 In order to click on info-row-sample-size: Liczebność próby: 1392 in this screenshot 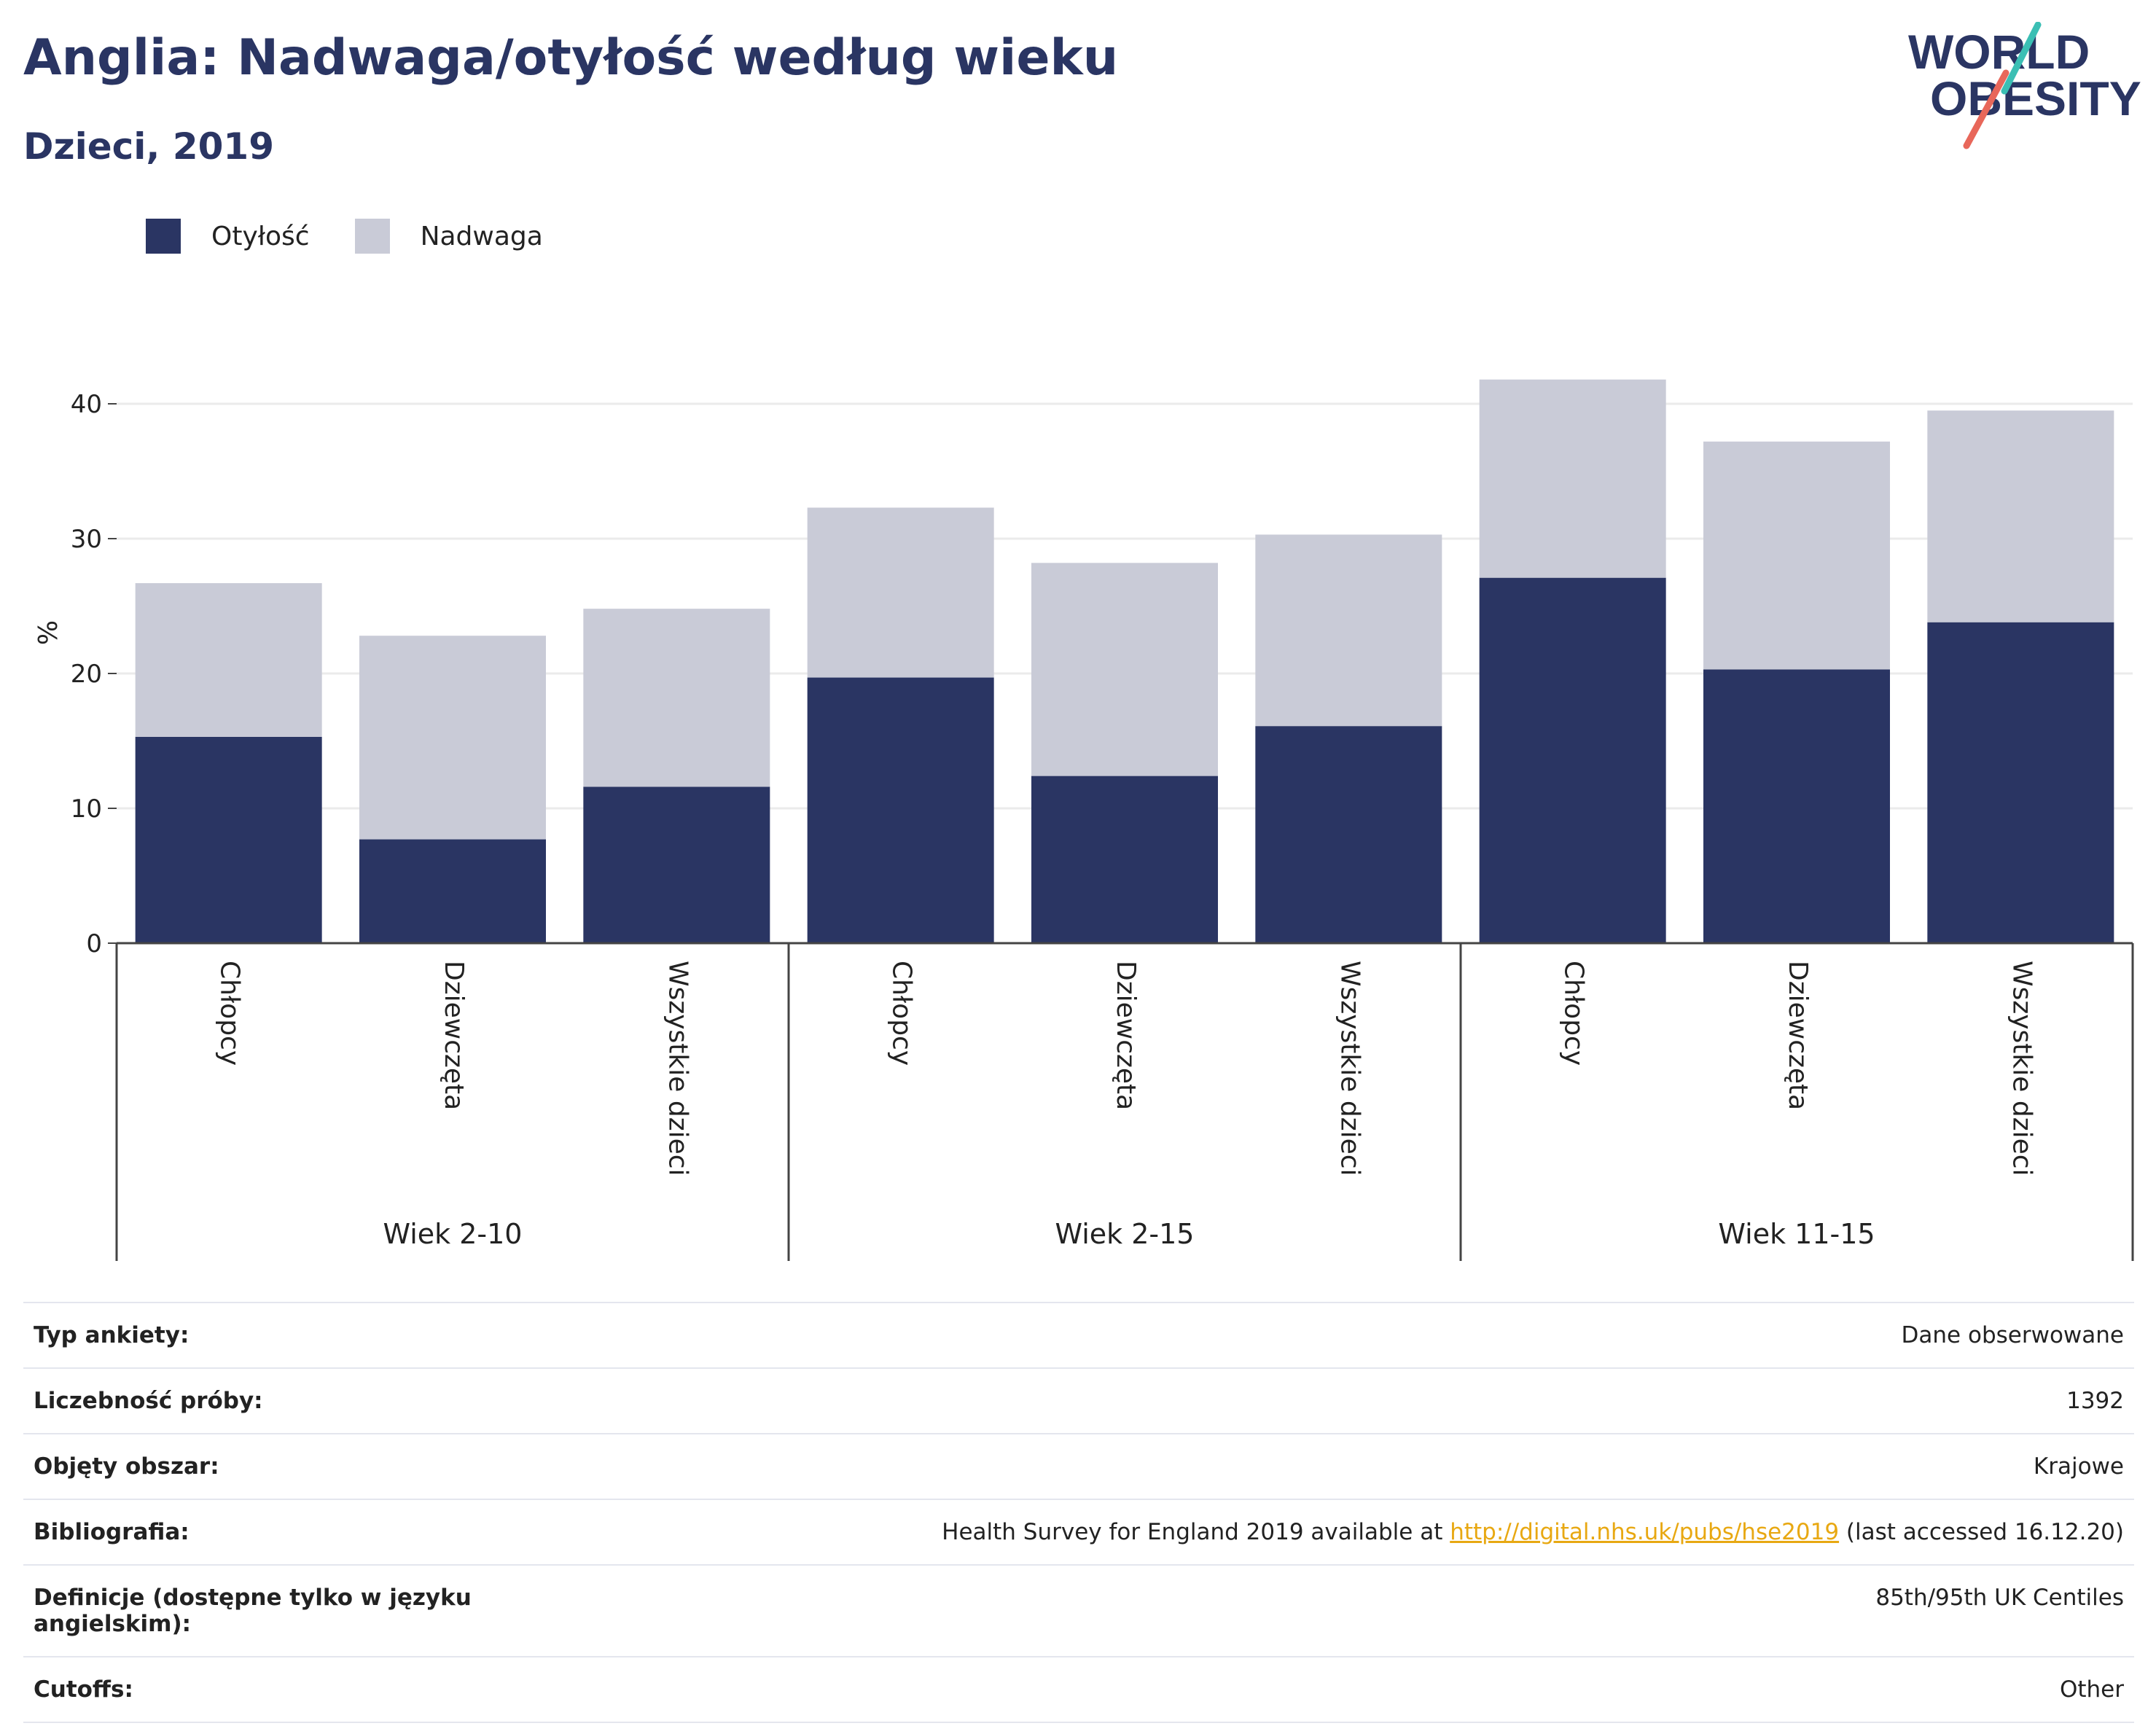, I will do `click(1079, 1400)`.